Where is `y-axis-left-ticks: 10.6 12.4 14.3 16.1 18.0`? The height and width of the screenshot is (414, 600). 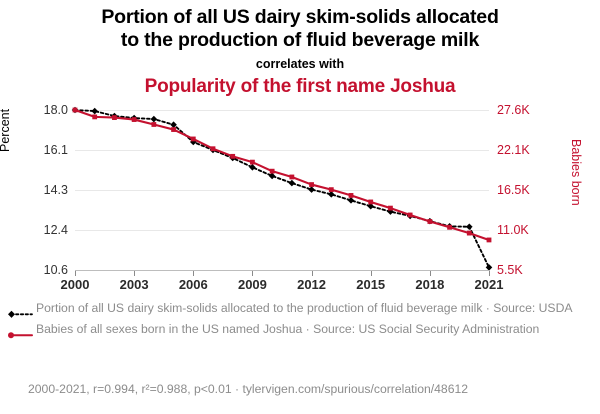
y-axis-left-ticks: 10.6 12.4 14.3 16.1 18.0 is located at coordinates (34, 190).